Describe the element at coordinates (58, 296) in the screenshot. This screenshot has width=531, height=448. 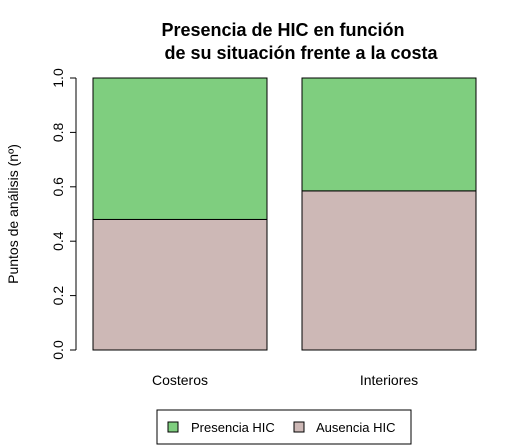
I see `y-tick-label: 0.2` at that location.